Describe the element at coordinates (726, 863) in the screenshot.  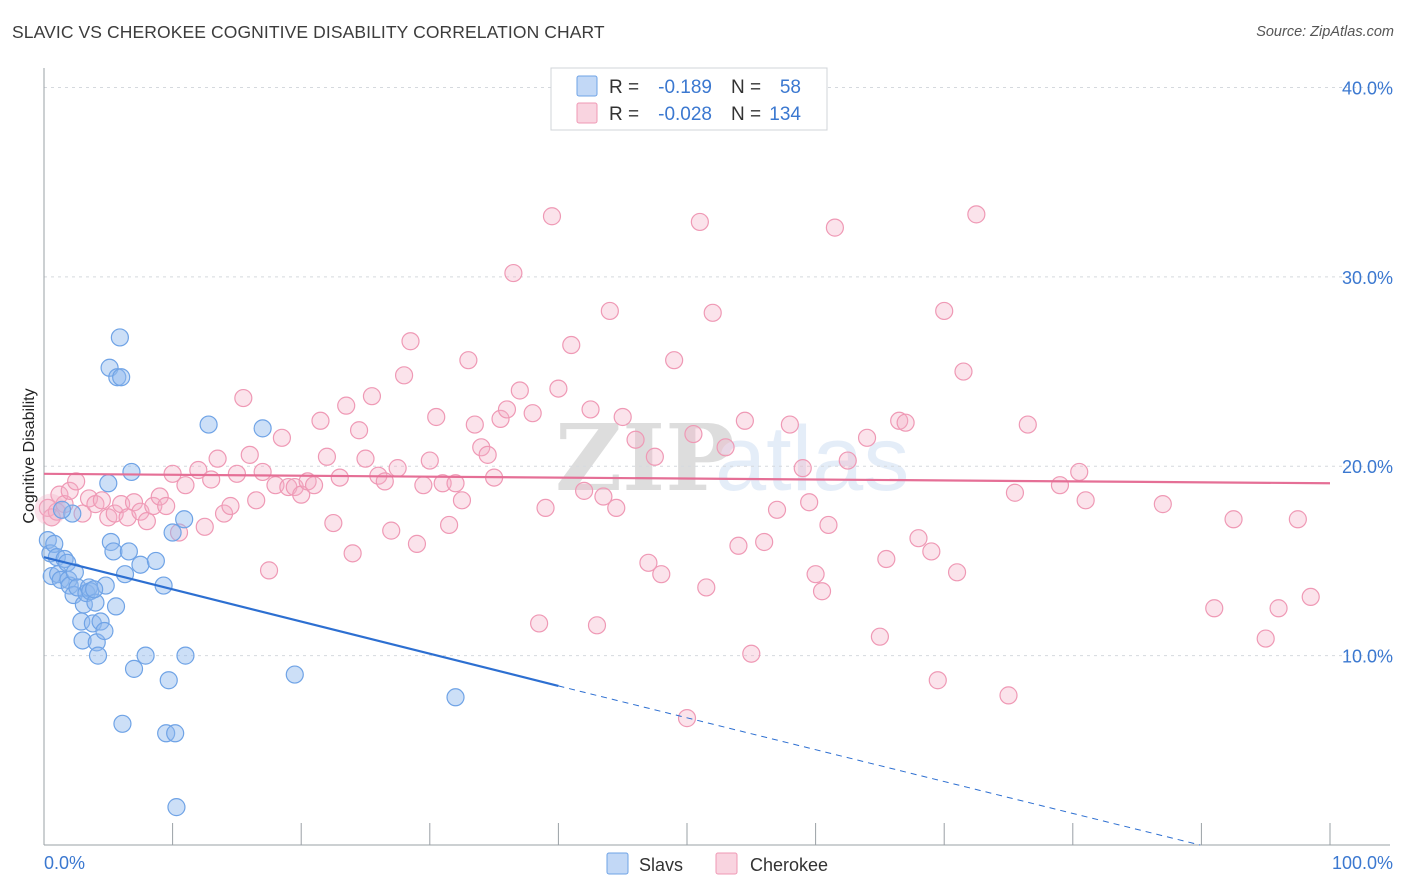
I see `legend-bottom-cherokee-swatch` at that location.